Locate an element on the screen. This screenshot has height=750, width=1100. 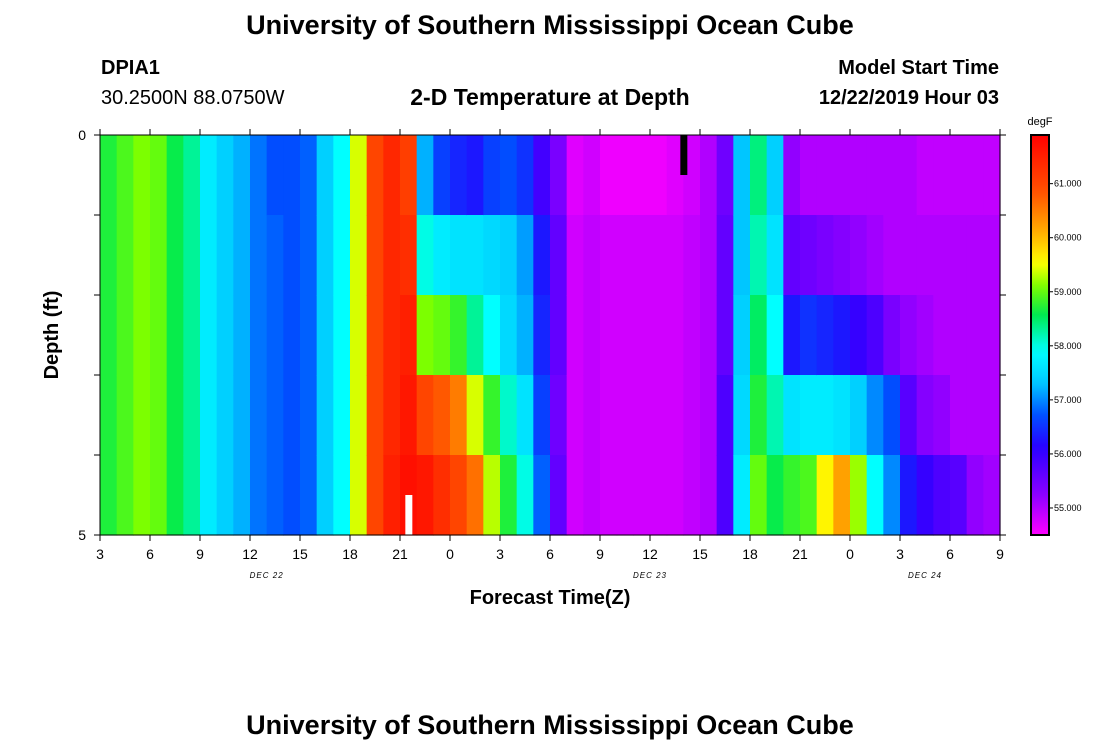
x-tick-label: 18 is located at coordinates (750, 554).